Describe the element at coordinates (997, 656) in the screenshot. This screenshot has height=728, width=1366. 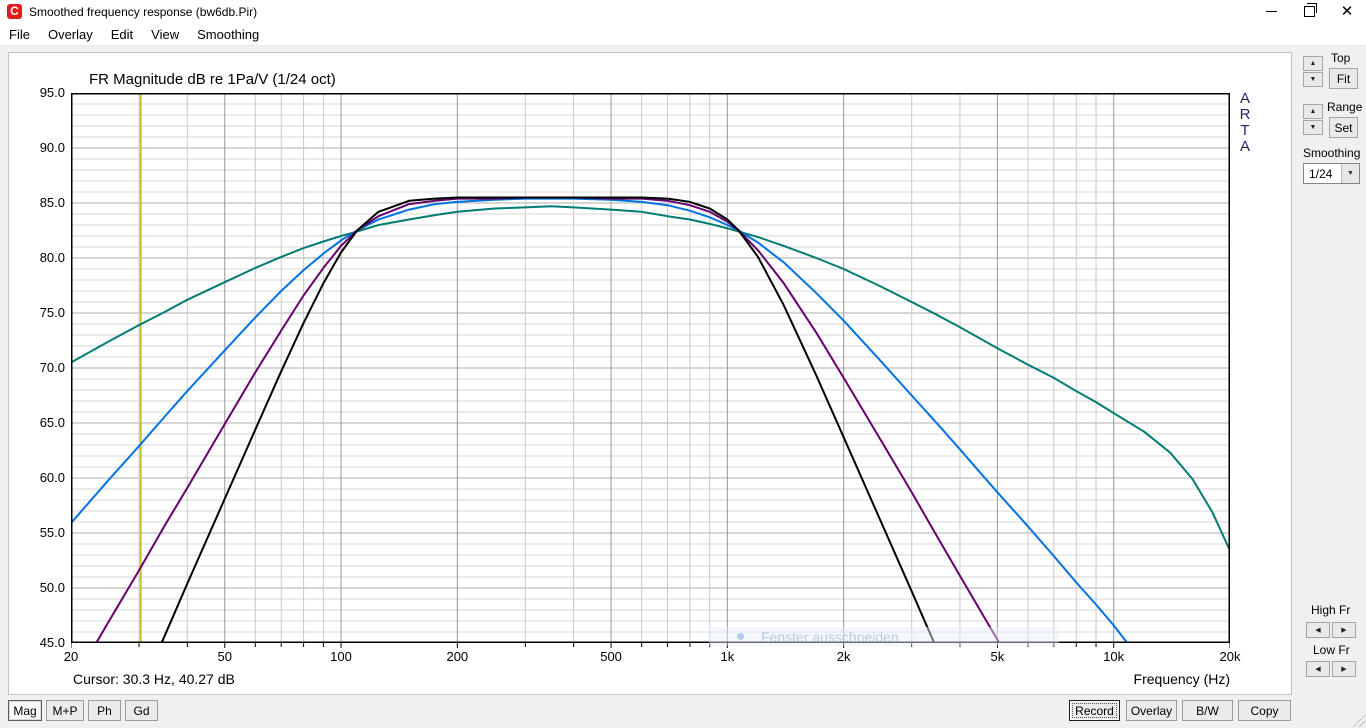
I see `x-tick-label: 5k` at that location.